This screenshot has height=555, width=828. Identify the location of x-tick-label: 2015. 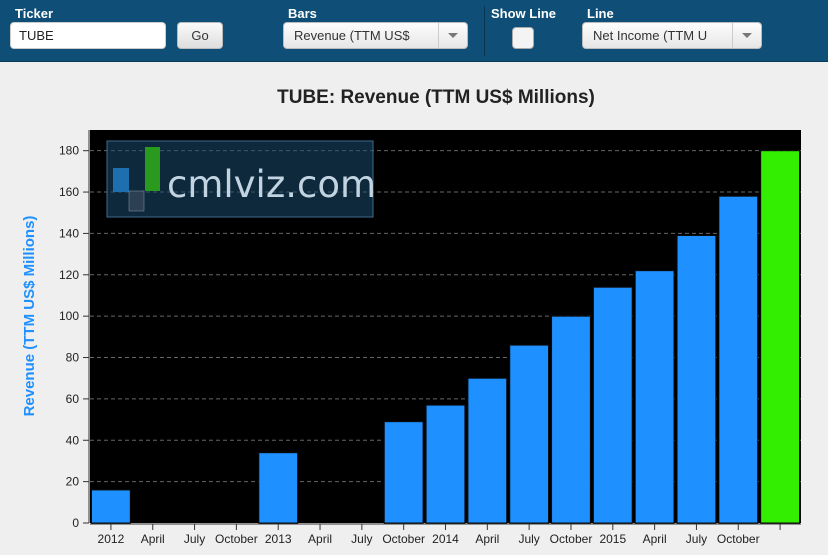
(612, 539).